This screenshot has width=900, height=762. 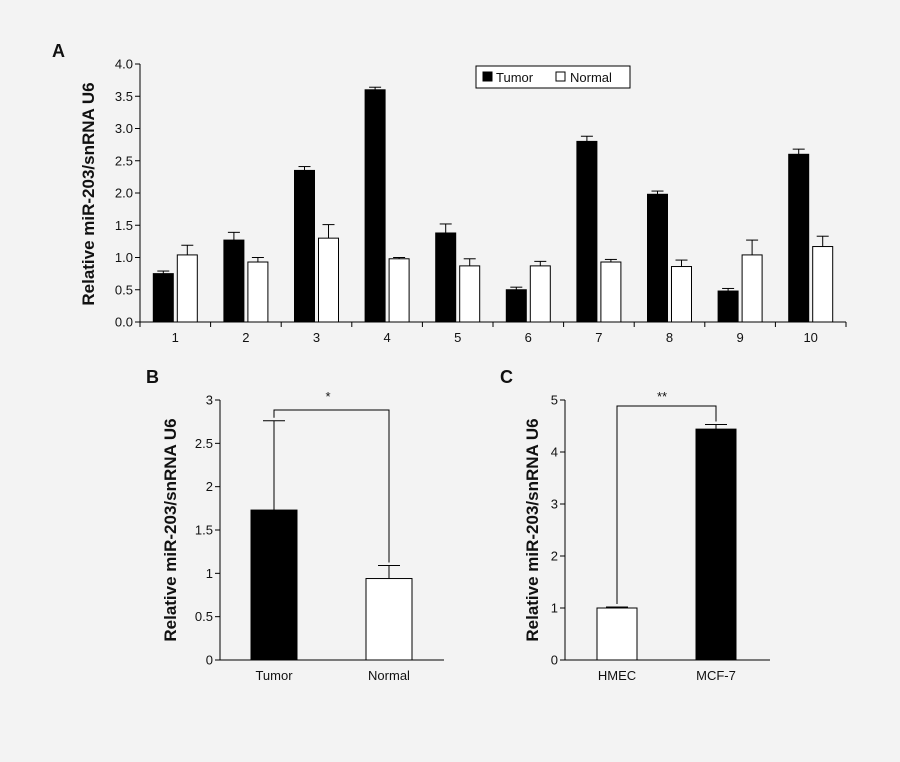 I want to click on axis-a-y-tick-label: 0.5, so click(x=124, y=289).